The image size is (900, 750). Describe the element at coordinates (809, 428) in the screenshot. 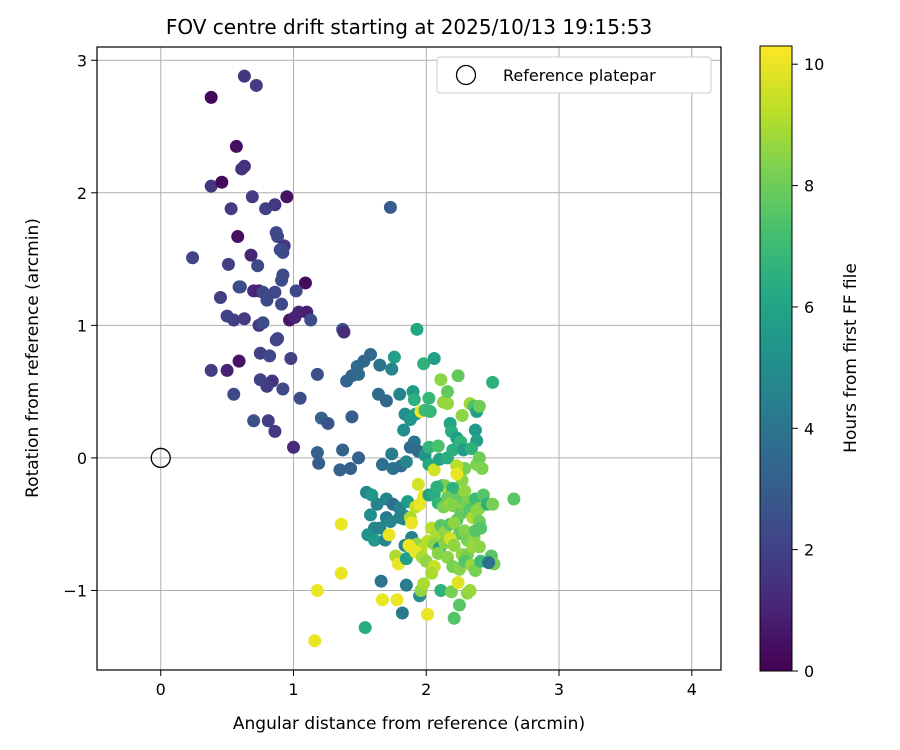

I see `colorbar-tick-label: 4` at that location.